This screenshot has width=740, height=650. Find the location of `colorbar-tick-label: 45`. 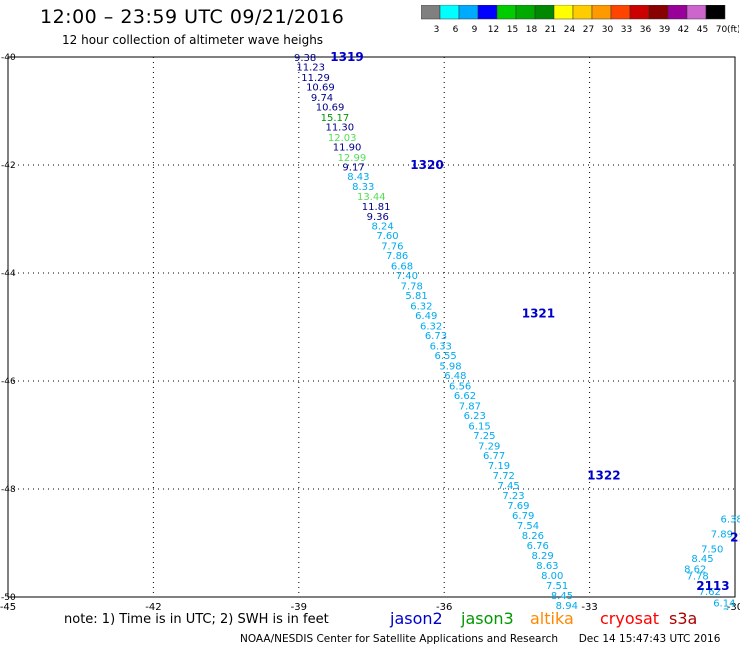

colorbar-tick-label: 45 is located at coordinates (702, 30).